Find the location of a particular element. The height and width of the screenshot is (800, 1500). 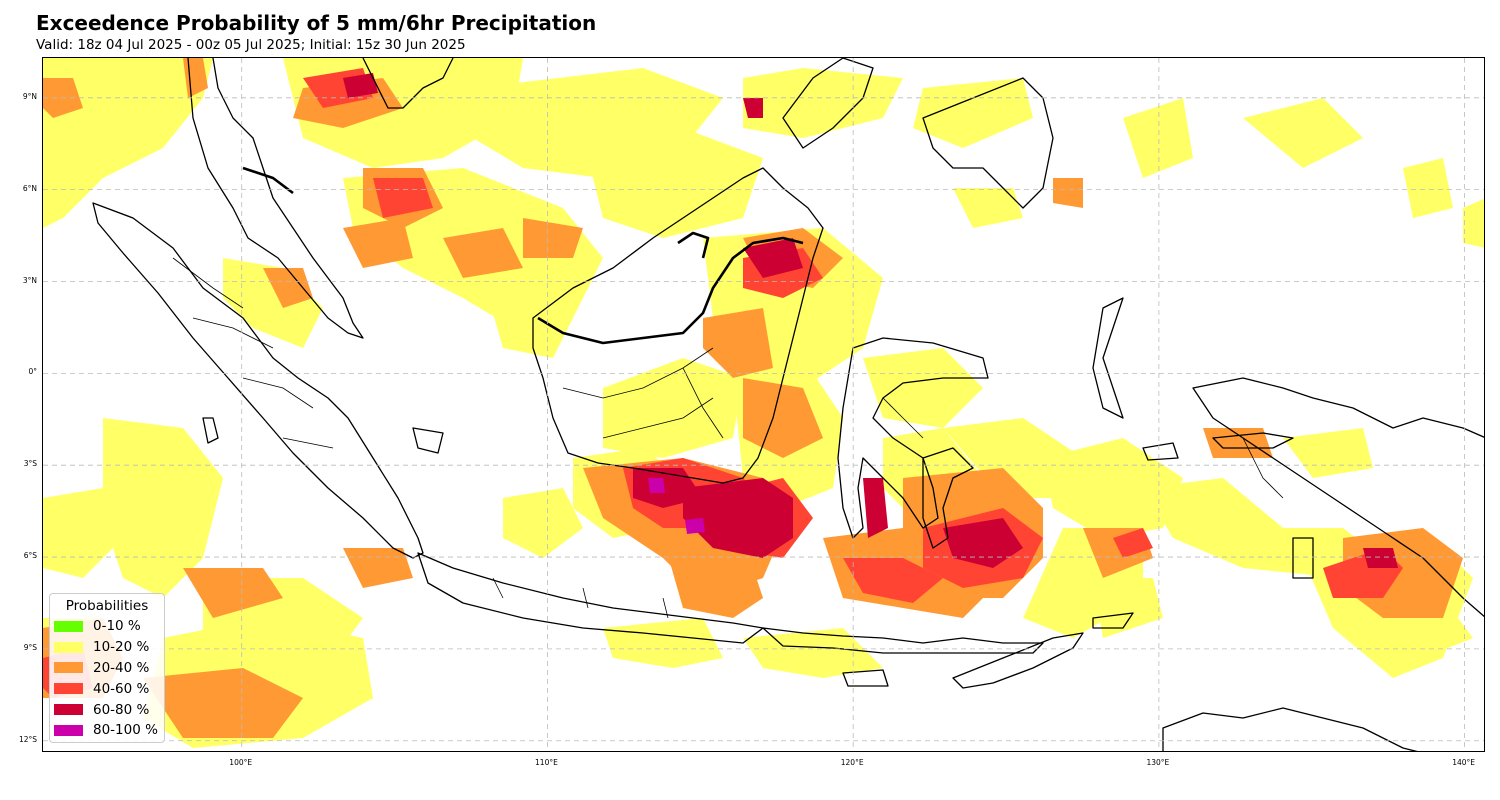

magenta-probability-areas is located at coordinates (676, 506).